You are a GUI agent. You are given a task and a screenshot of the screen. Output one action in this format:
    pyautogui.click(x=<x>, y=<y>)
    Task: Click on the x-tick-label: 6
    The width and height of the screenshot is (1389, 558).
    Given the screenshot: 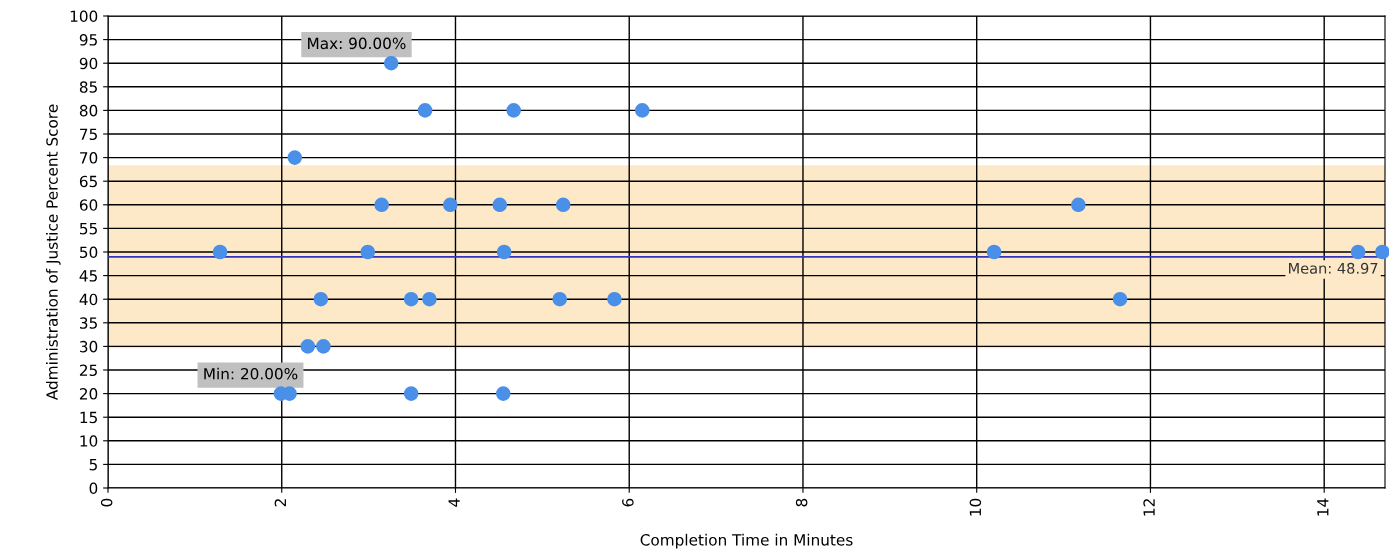 What is the action you would take?
    pyautogui.click(x=628, y=502)
    